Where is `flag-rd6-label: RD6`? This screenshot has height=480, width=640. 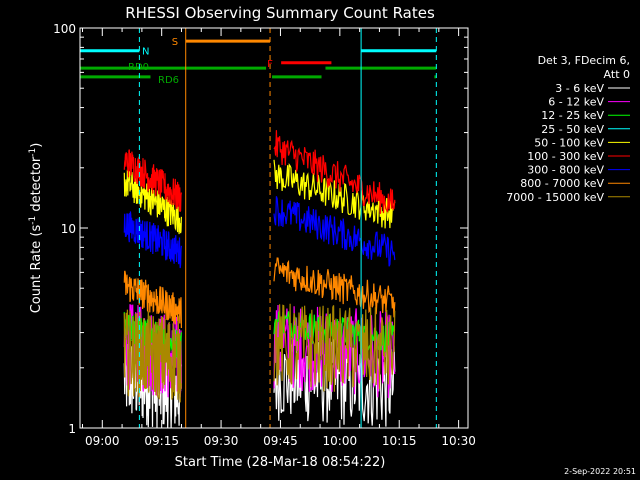
flag-rd6-label: RD6 is located at coordinates (168, 80).